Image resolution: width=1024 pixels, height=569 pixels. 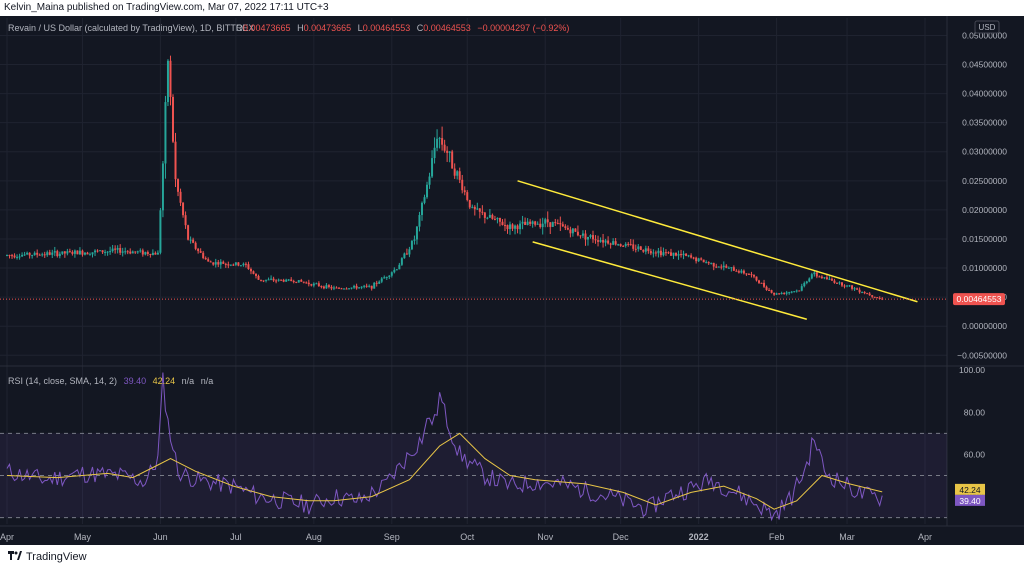 What do you see at coordinates (979, 299) in the screenshot?
I see `last-price-badge` at bounding box center [979, 299].